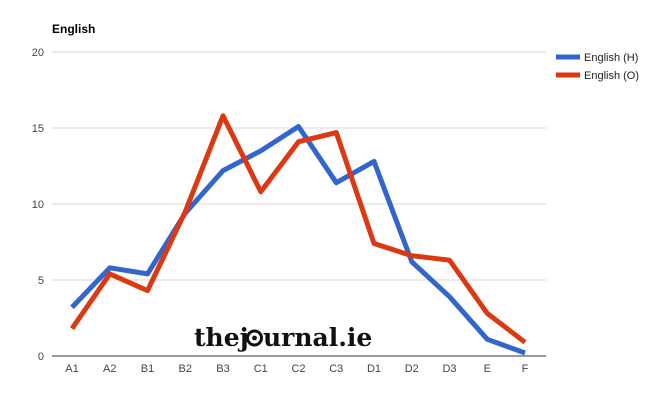 Image resolution: width=650 pixels, height=407 pixels. Describe the element at coordinates (261, 369) in the screenshot. I see `x-tick-label: C1` at that location.